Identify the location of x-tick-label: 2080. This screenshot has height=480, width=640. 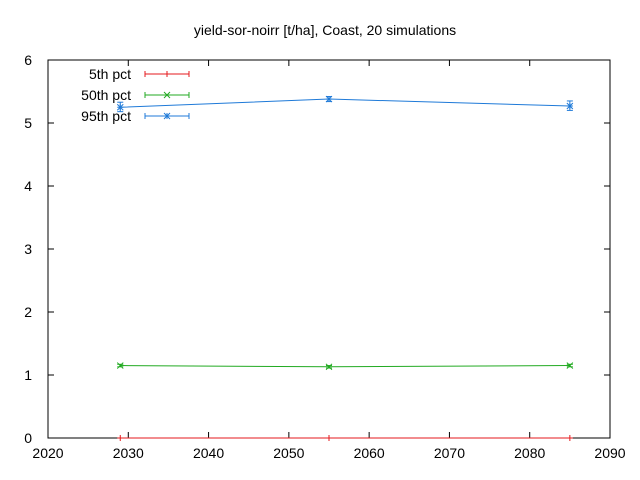
(529, 453).